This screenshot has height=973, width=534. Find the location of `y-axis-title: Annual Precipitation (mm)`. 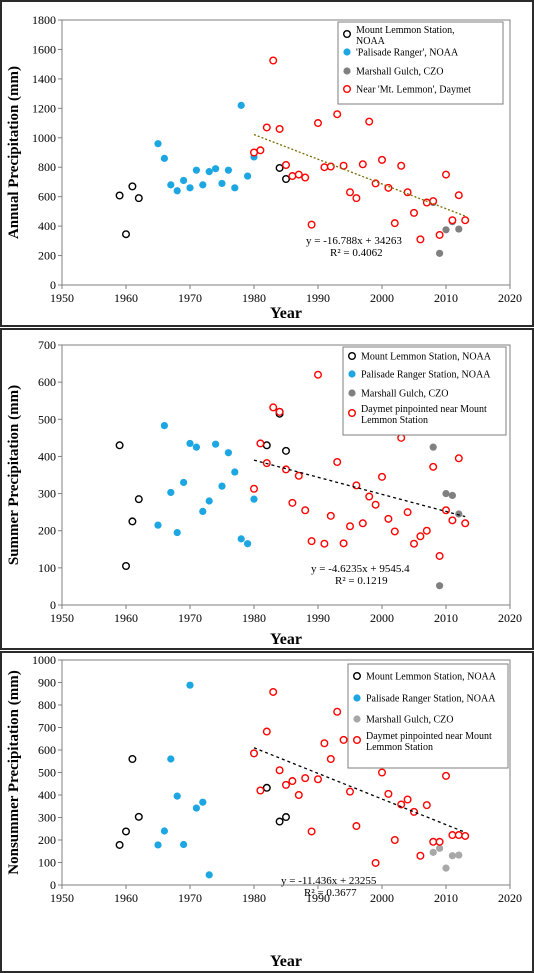

y-axis-title: Annual Precipitation (mm) is located at coordinates (14, 152).